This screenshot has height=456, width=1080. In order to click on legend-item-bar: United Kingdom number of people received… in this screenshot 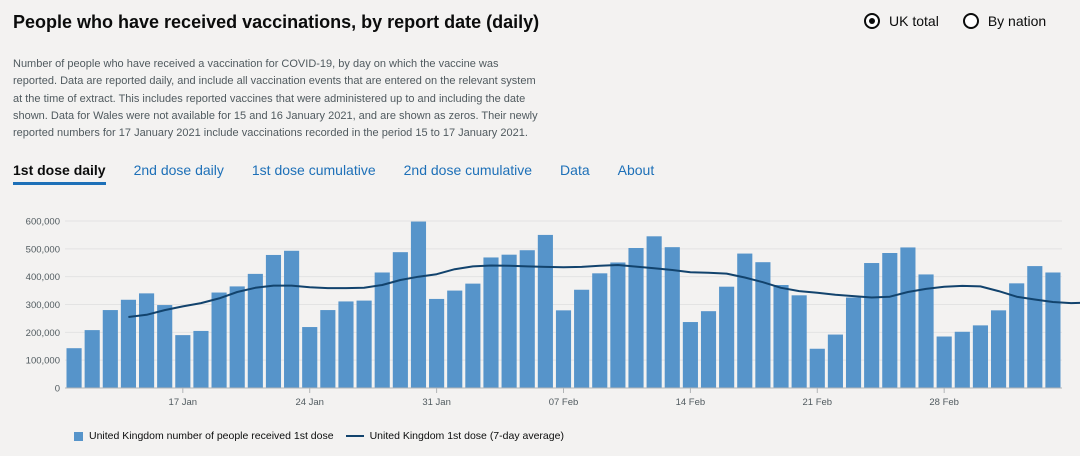, I will do `click(204, 436)`.